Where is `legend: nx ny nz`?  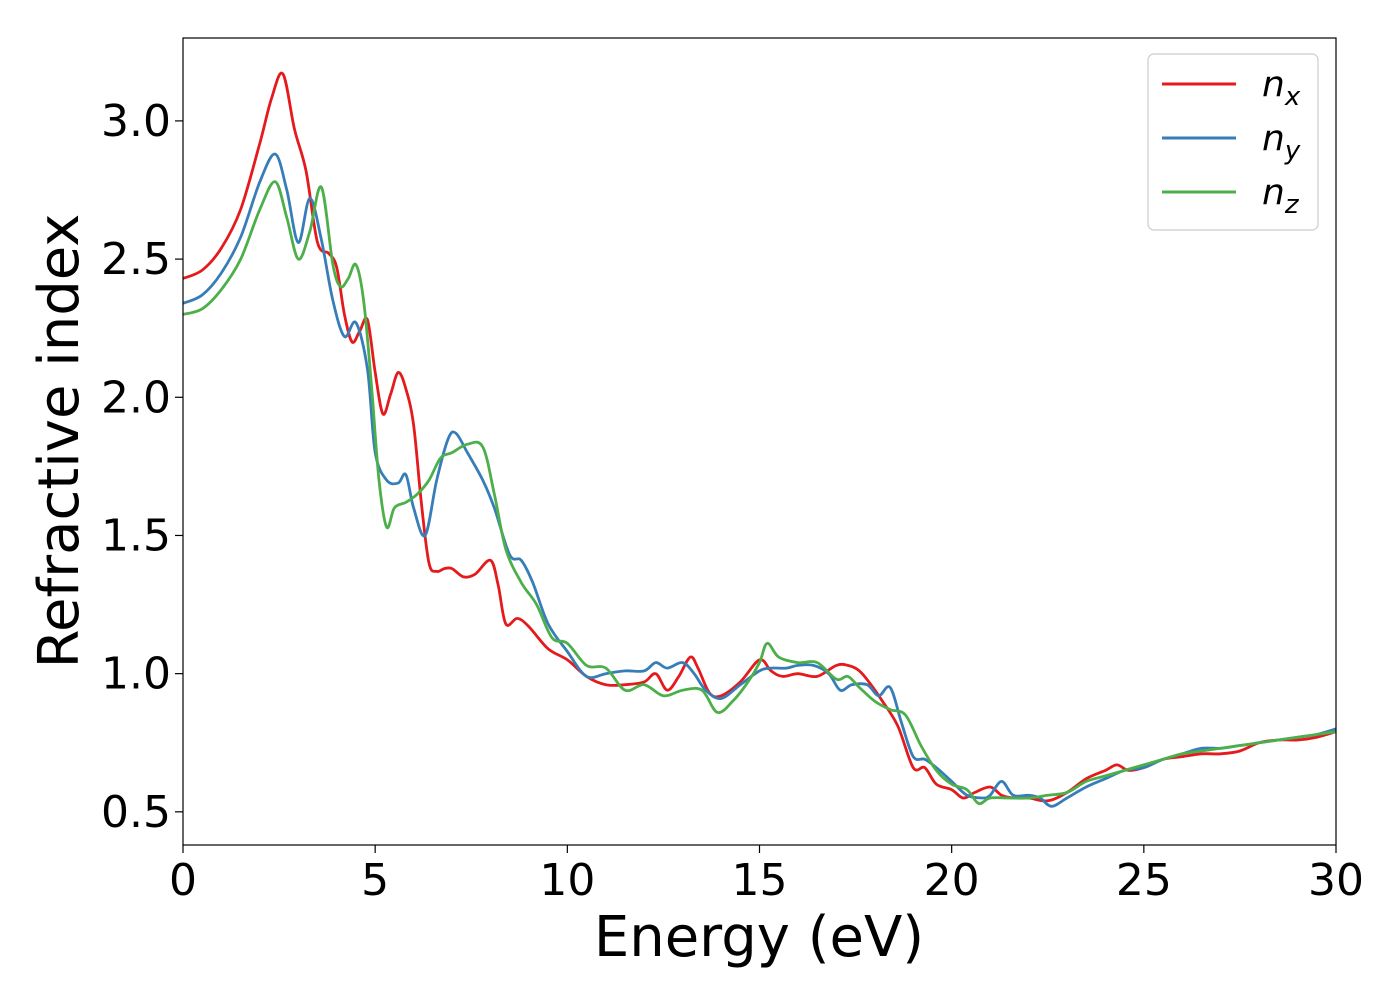
legend: nx ny nz is located at coordinates (1233, 142).